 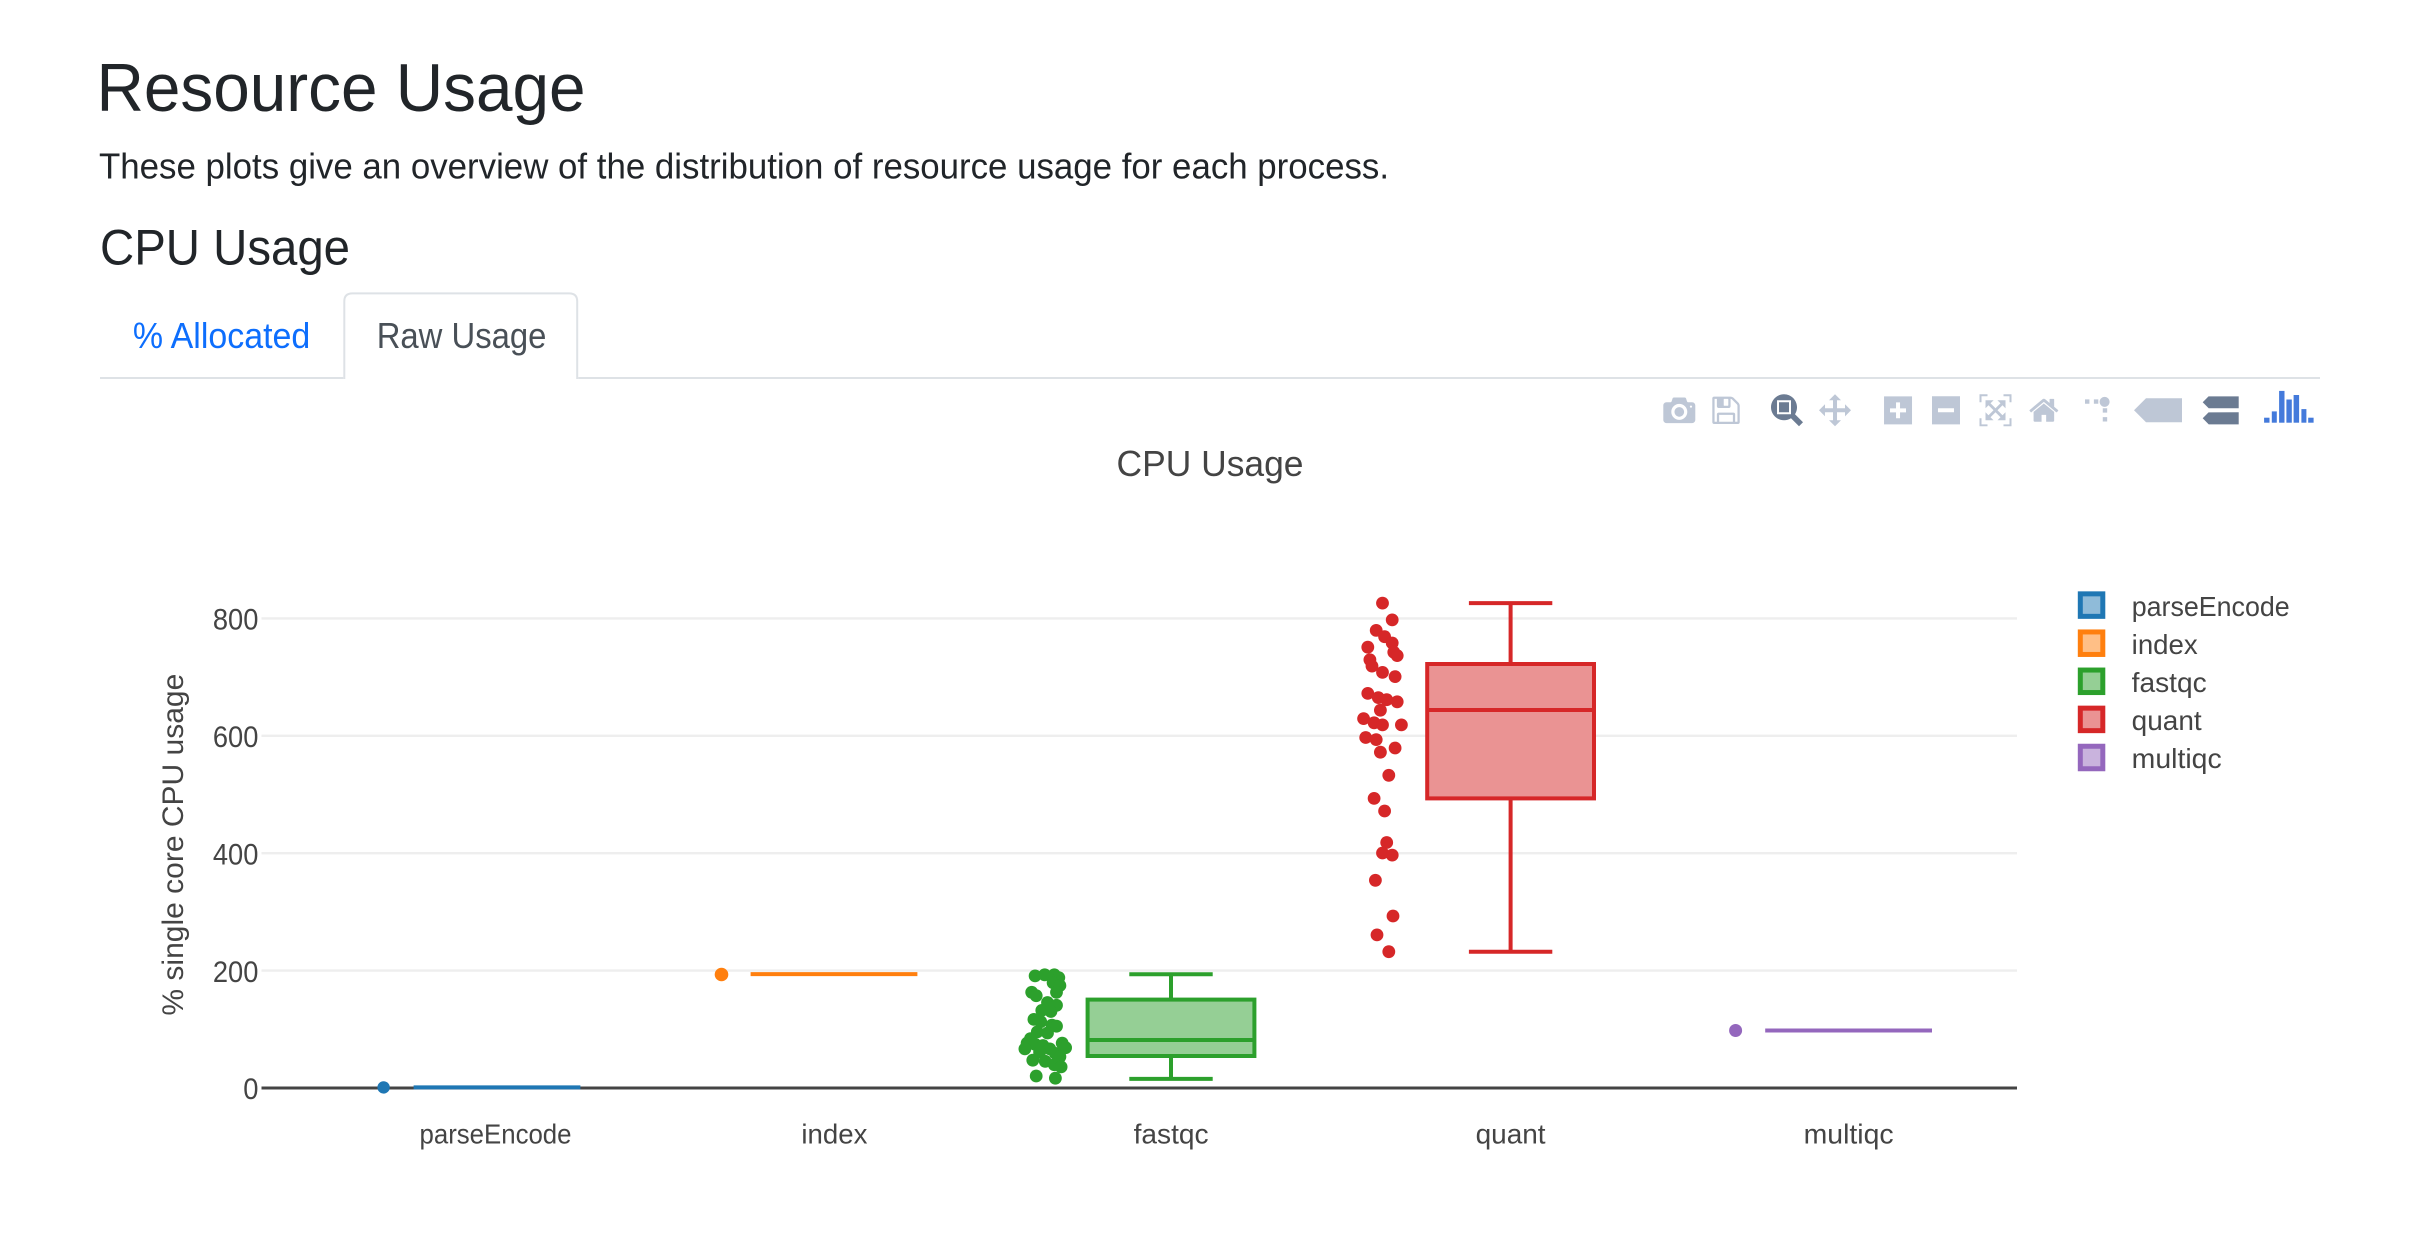 What do you see at coordinates (221, 335) in the screenshot?
I see `svg-text: % Allocated` at bounding box center [221, 335].